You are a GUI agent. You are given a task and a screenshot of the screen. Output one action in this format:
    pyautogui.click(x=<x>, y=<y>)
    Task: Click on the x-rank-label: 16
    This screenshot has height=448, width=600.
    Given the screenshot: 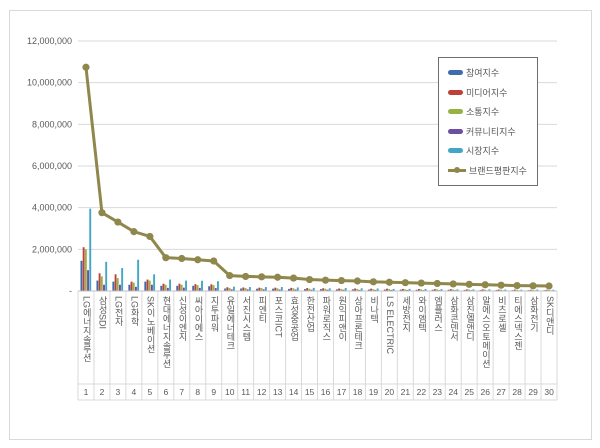 What is the action you would take?
    pyautogui.click(x=325, y=392)
    